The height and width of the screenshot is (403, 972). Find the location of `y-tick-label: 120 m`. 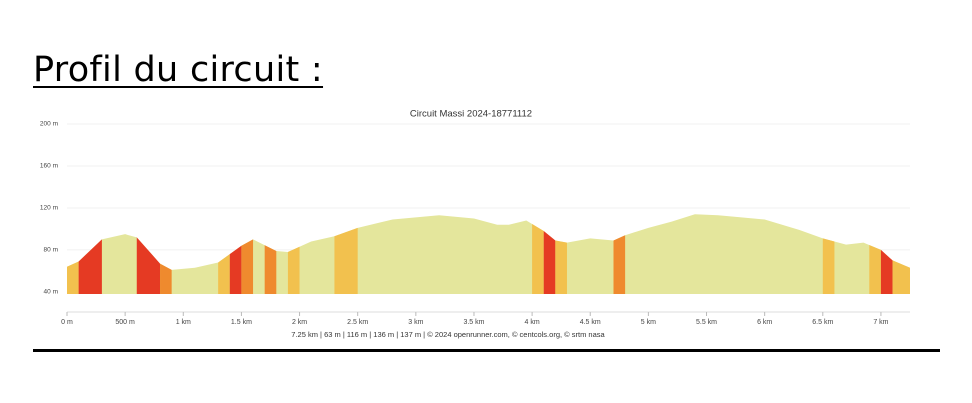

y-tick-label: 120 m is located at coordinates (49, 208).